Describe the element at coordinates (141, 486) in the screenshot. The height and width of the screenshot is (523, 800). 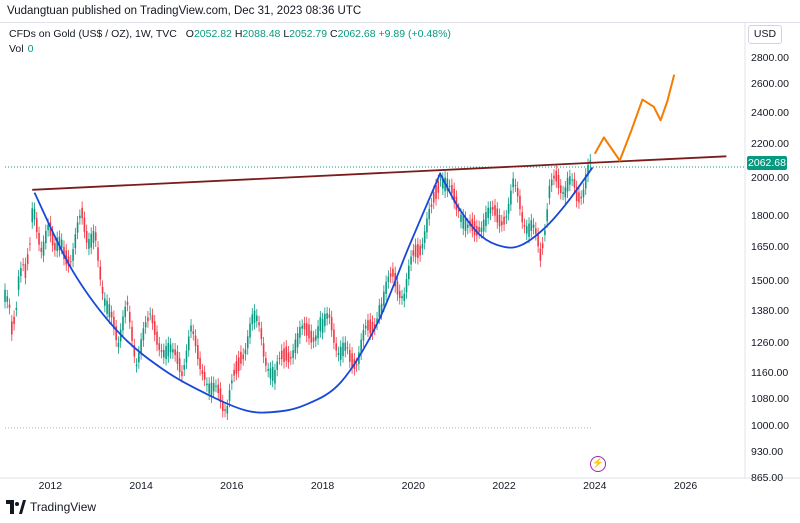
I see `time-tick-label: 2014` at that location.